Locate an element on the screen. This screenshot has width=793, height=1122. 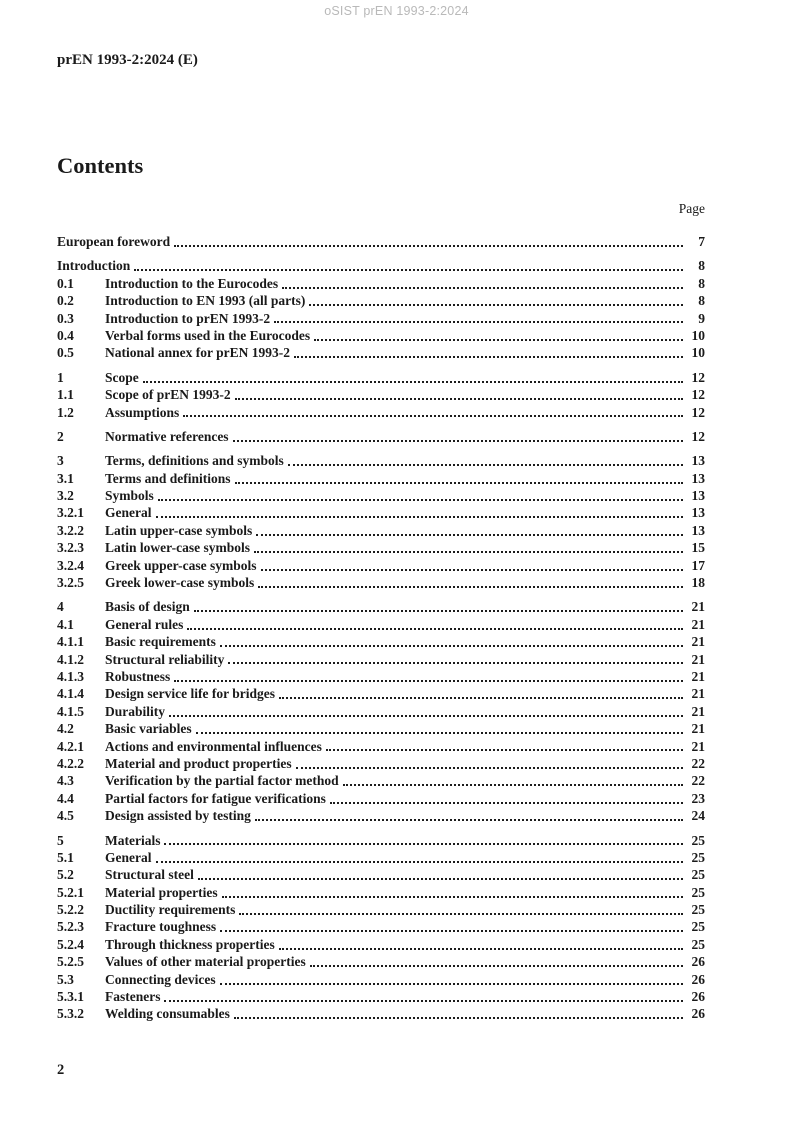
toc-entry-number: 4.3 is located at coordinates (65, 781).